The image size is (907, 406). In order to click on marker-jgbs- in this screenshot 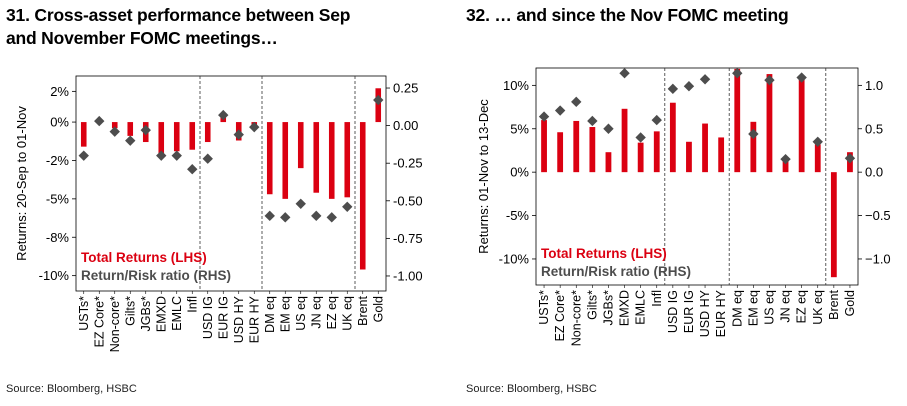, I will do `click(608, 128)`.